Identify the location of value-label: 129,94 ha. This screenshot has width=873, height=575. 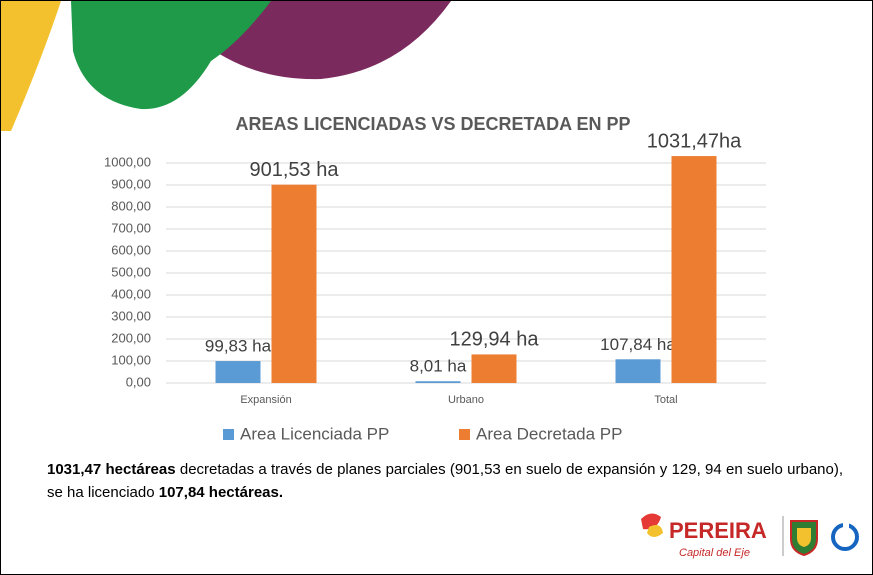
(495, 340).